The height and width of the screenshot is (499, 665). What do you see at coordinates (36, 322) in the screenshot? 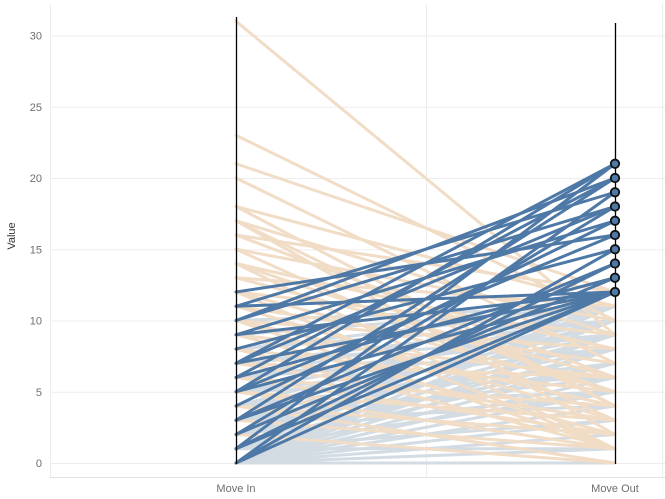
I see `y-tick-label: 10` at bounding box center [36, 322].